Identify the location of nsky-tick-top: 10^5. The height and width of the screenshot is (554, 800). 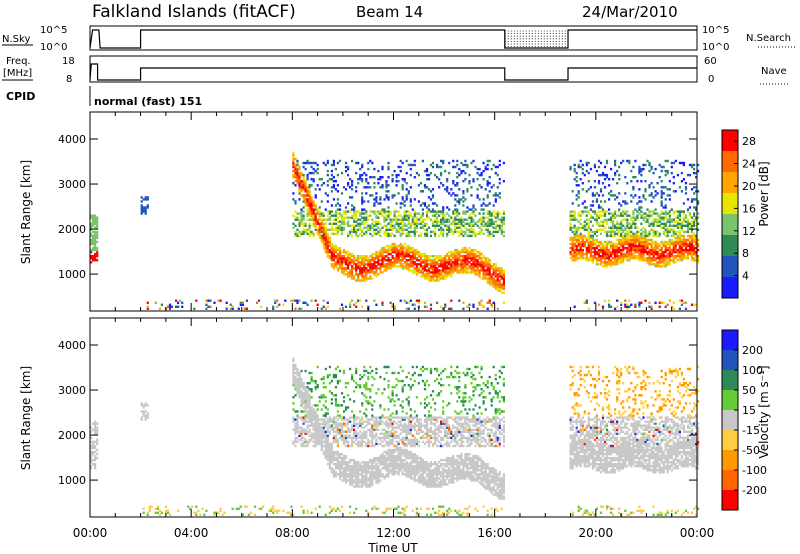
(53, 30).